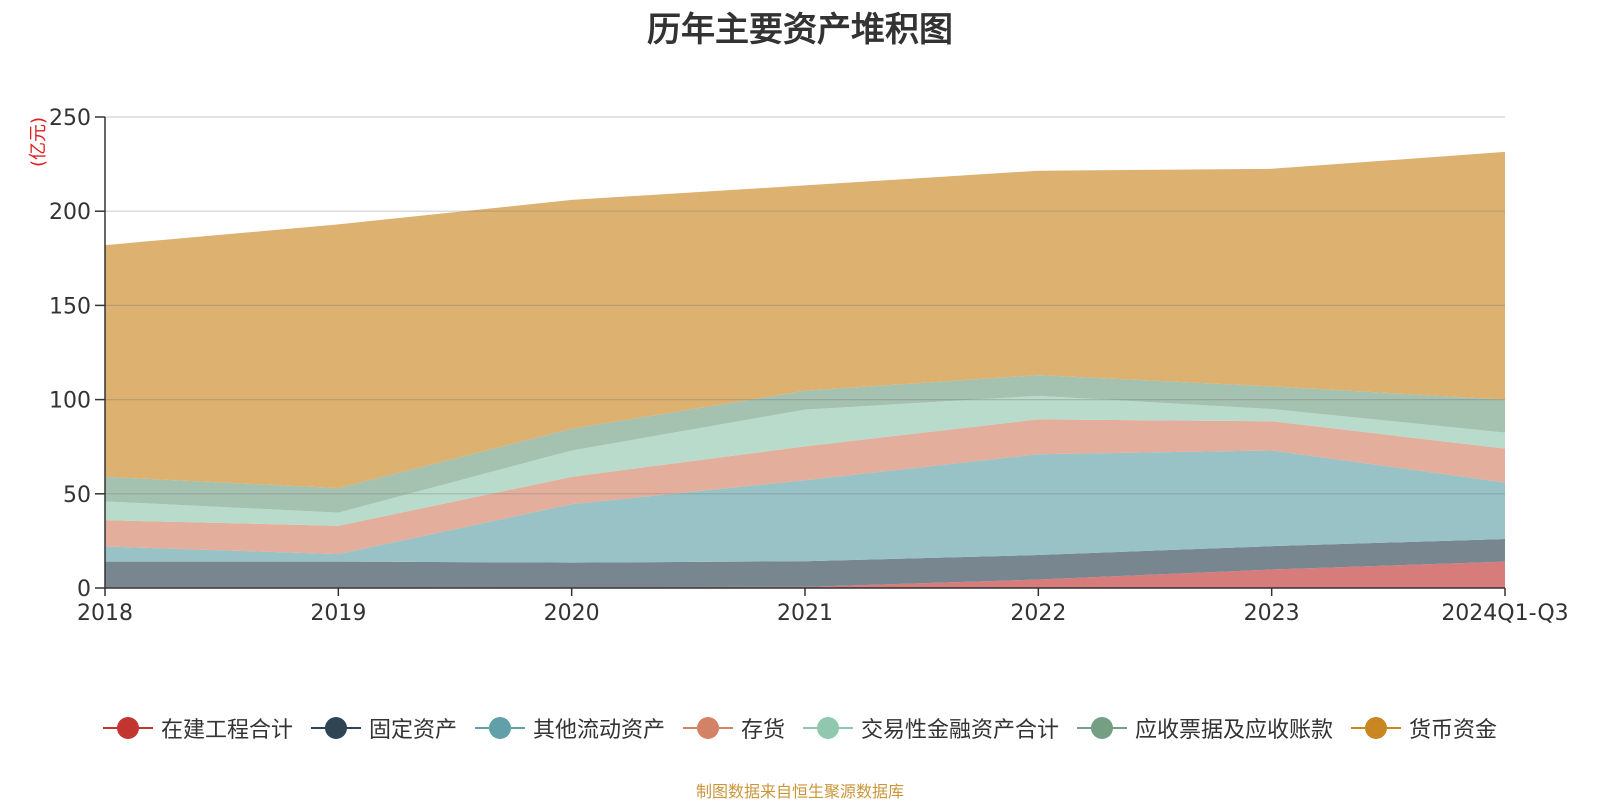 The width and height of the screenshot is (1600, 802). I want to click on legend-label: 固定资产, so click(412, 730).